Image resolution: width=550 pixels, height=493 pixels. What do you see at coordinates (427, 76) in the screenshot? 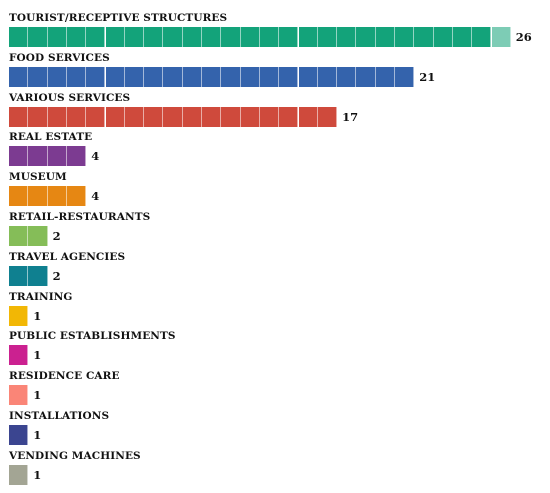
I see `value-label: 21` at bounding box center [427, 76].